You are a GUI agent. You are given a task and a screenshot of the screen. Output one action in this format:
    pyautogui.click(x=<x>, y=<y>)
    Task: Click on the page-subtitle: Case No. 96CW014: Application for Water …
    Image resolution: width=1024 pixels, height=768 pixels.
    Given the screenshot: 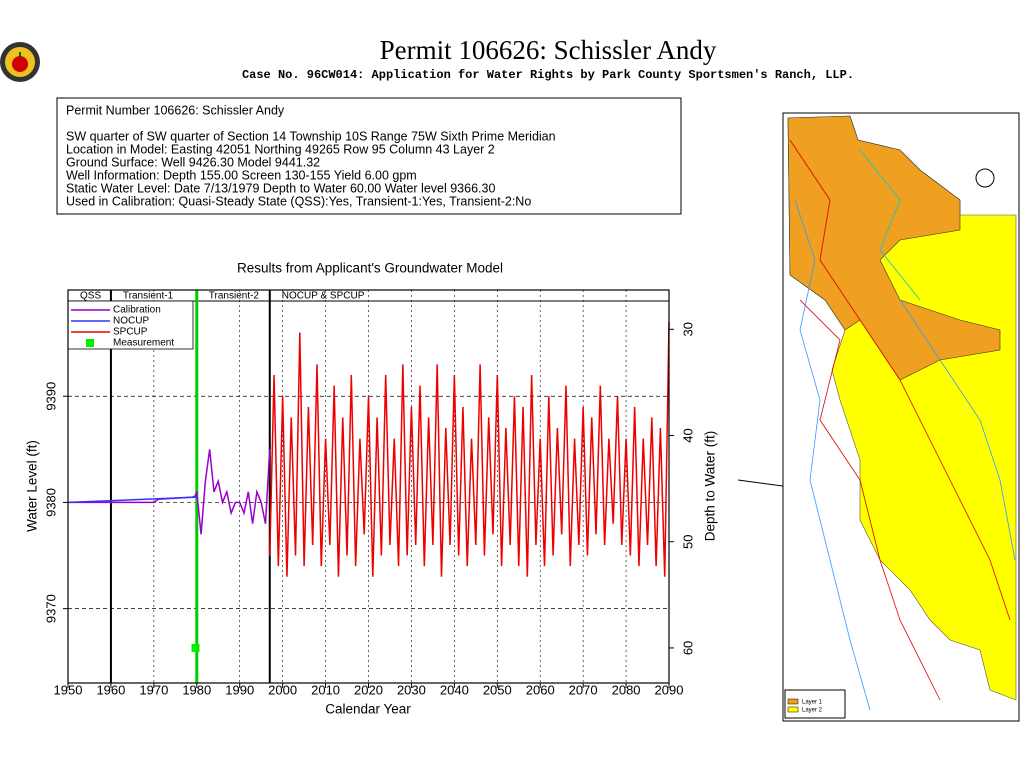 What is the action you would take?
    pyautogui.click(x=548, y=75)
    